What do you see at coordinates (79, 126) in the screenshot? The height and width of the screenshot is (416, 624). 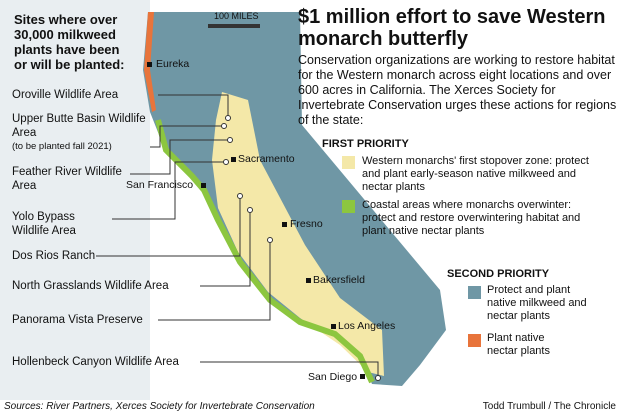 I see `site-label: Upper Butte Basin Wildlife Area` at bounding box center [79, 126].